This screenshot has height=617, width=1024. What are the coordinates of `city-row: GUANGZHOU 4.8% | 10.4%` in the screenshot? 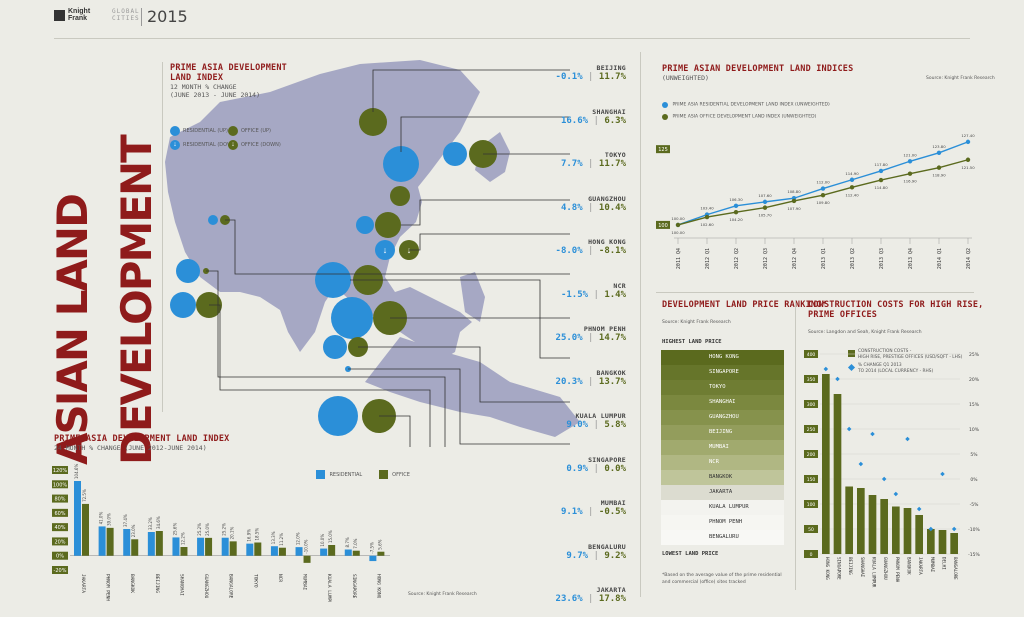 It's located at (586, 204).